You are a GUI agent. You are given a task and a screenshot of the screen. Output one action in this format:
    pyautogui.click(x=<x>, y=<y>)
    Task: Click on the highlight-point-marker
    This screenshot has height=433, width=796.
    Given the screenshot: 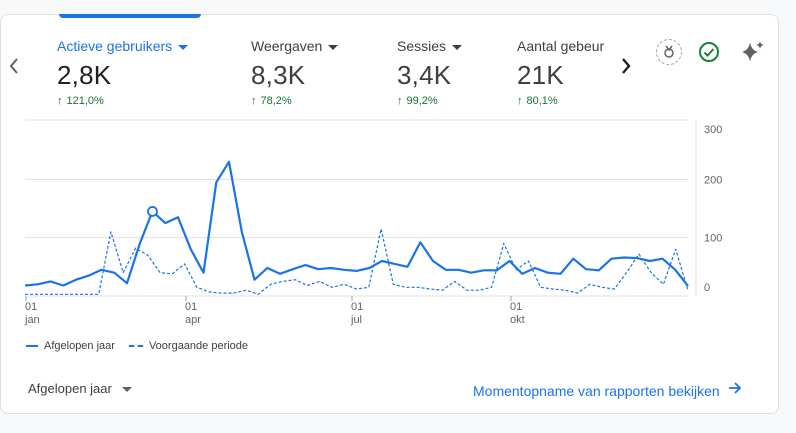 What is the action you would take?
    pyautogui.click(x=152, y=211)
    